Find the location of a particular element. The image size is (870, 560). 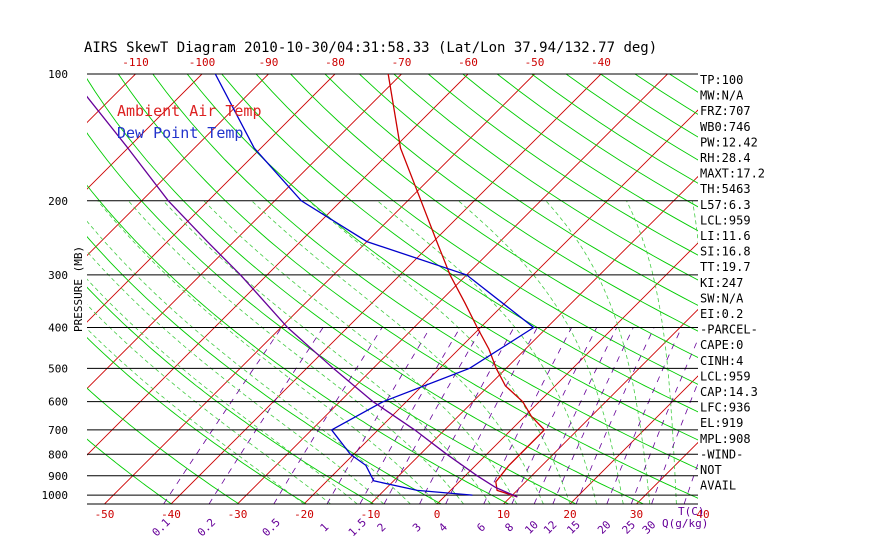

bottom-temp-tick-label: 0 is located at coordinates (437, 514).